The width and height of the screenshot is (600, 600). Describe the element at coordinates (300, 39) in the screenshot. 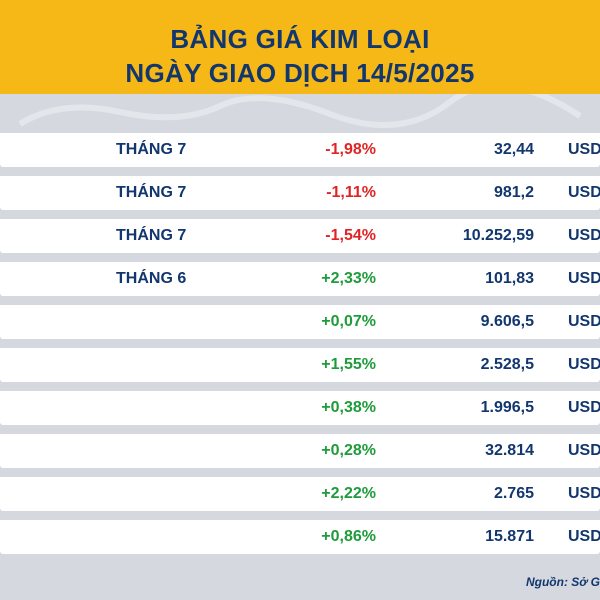

I see `page-title: BẢNG GIÁ KIM LOẠI` at that location.